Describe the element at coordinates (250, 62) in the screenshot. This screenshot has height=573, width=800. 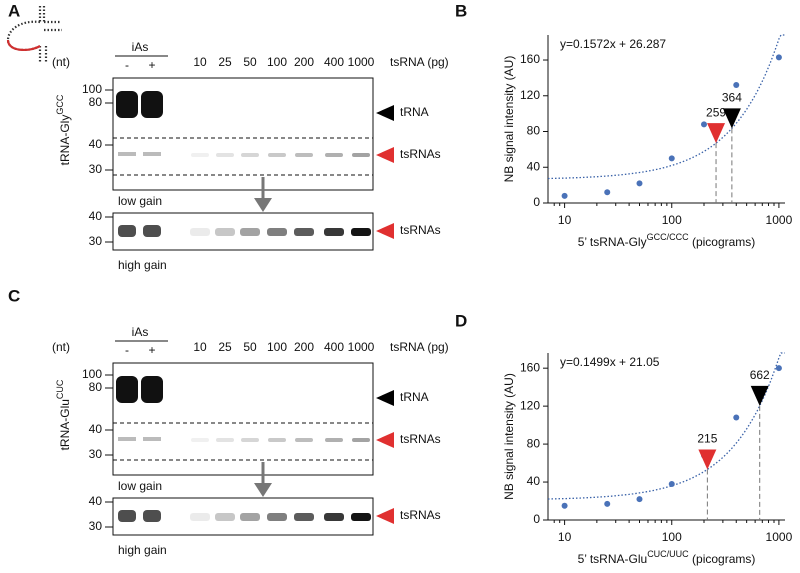
I see `lane-label: 50` at that location.